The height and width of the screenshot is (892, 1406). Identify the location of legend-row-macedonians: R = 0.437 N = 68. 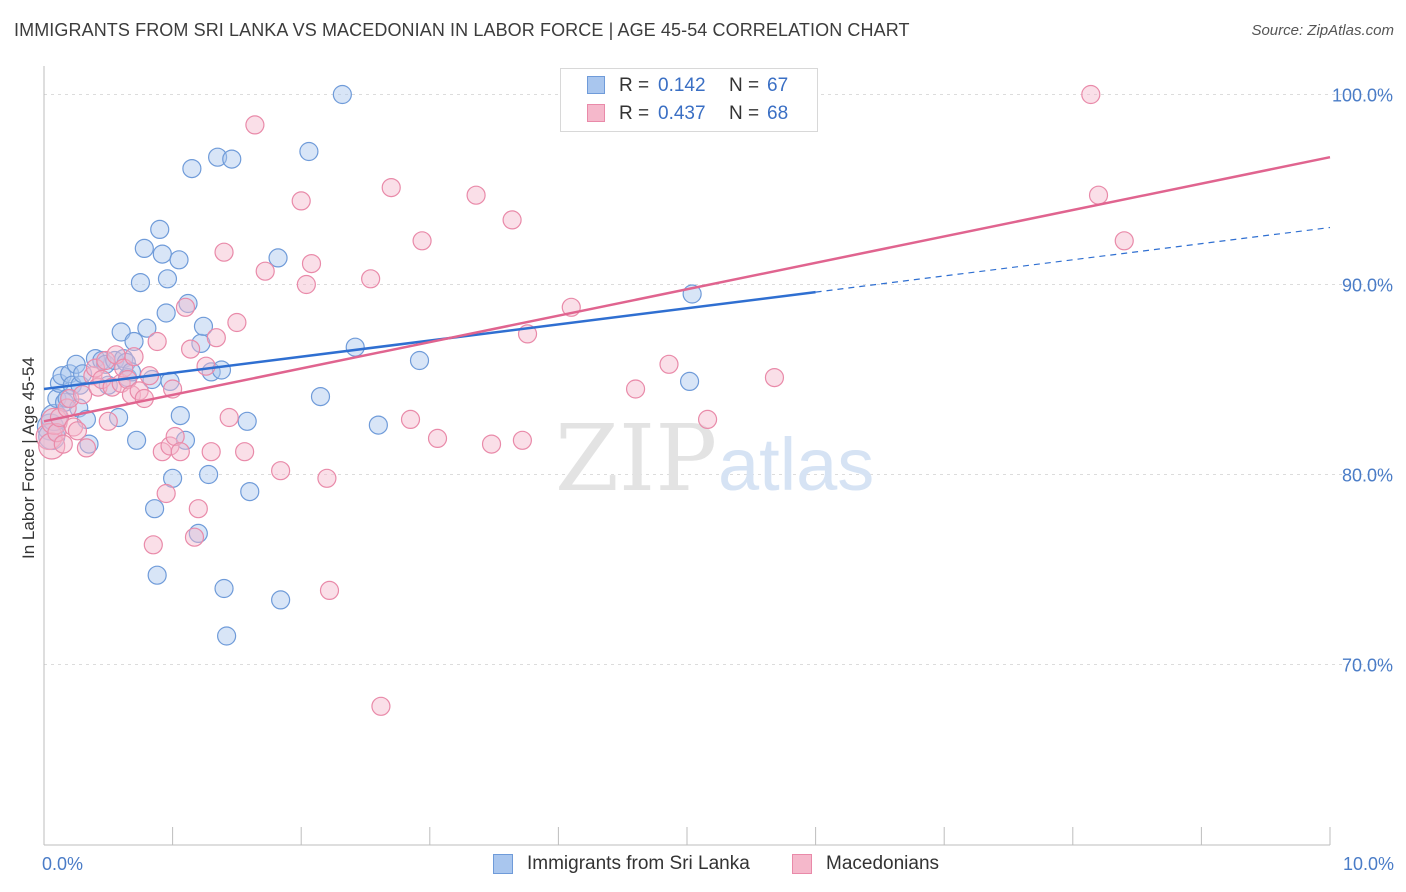
(689, 114).